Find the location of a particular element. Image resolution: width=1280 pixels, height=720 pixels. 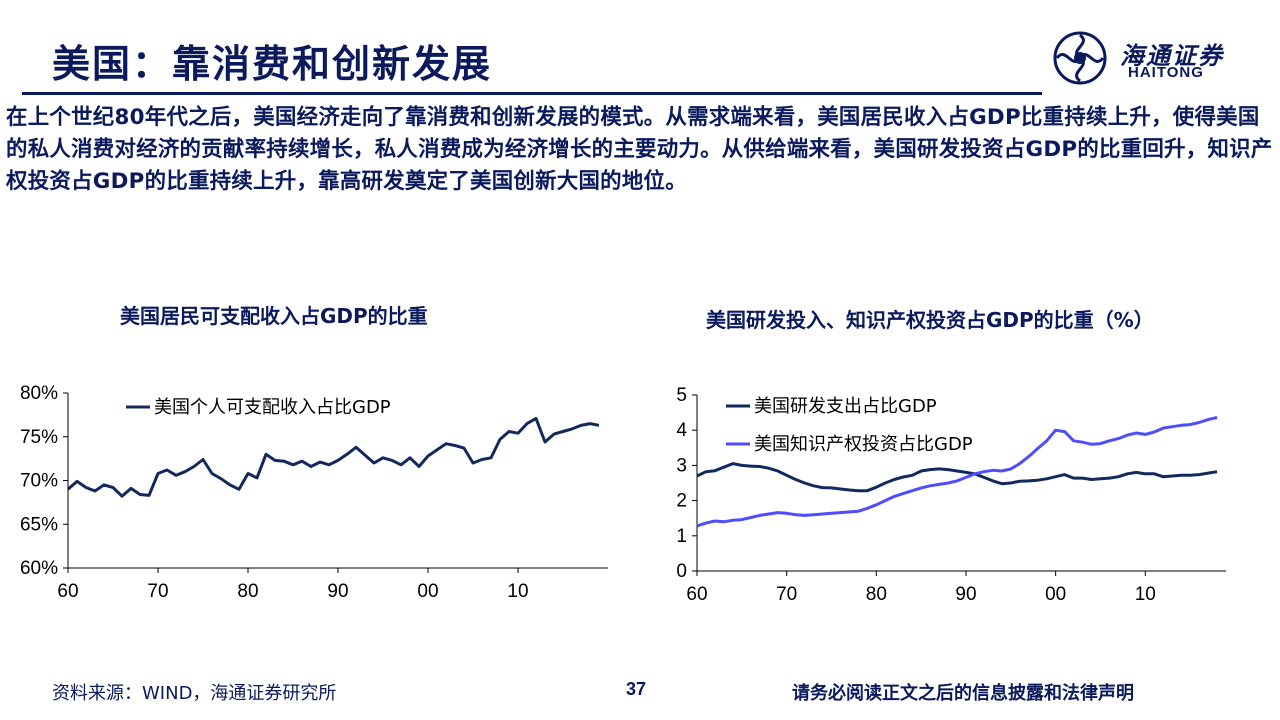

chart1-title: 美国居民可支配收入占GDP的比重 is located at coordinates (274, 316).